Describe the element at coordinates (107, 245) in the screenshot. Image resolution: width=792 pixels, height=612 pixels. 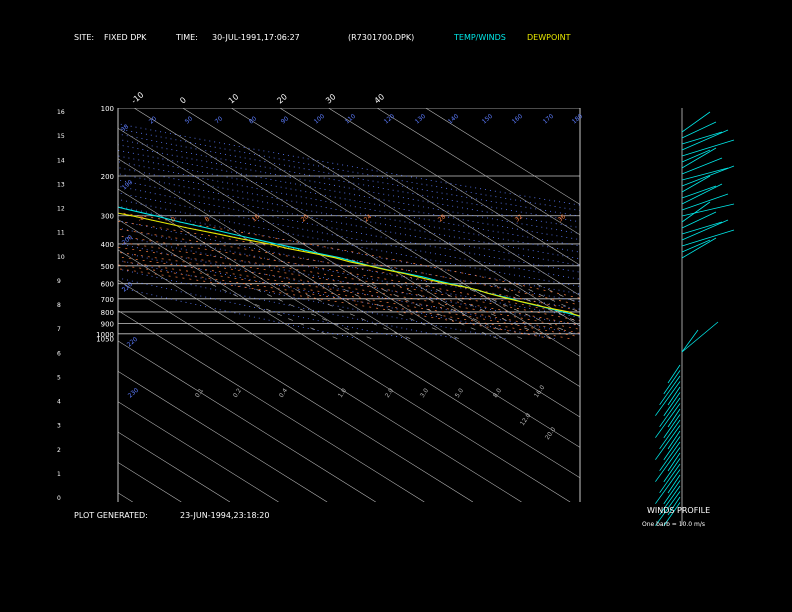
I see `pressure-tick-label: 400` at that location.